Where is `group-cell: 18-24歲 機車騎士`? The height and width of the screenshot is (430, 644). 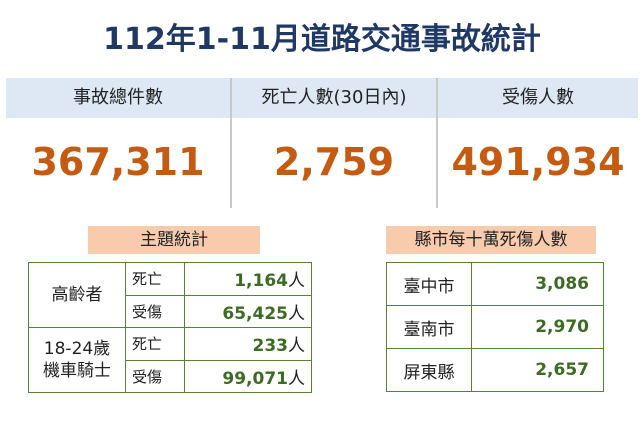 group-cell: 18-24歲 機車騎士 is located at coordinates (77, 360).